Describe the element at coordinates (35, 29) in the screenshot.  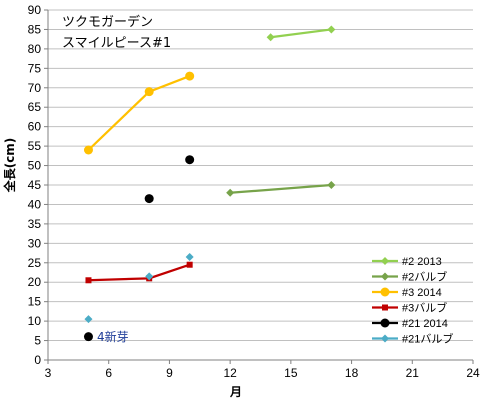
I see `y-tick-label: 85` at that location.